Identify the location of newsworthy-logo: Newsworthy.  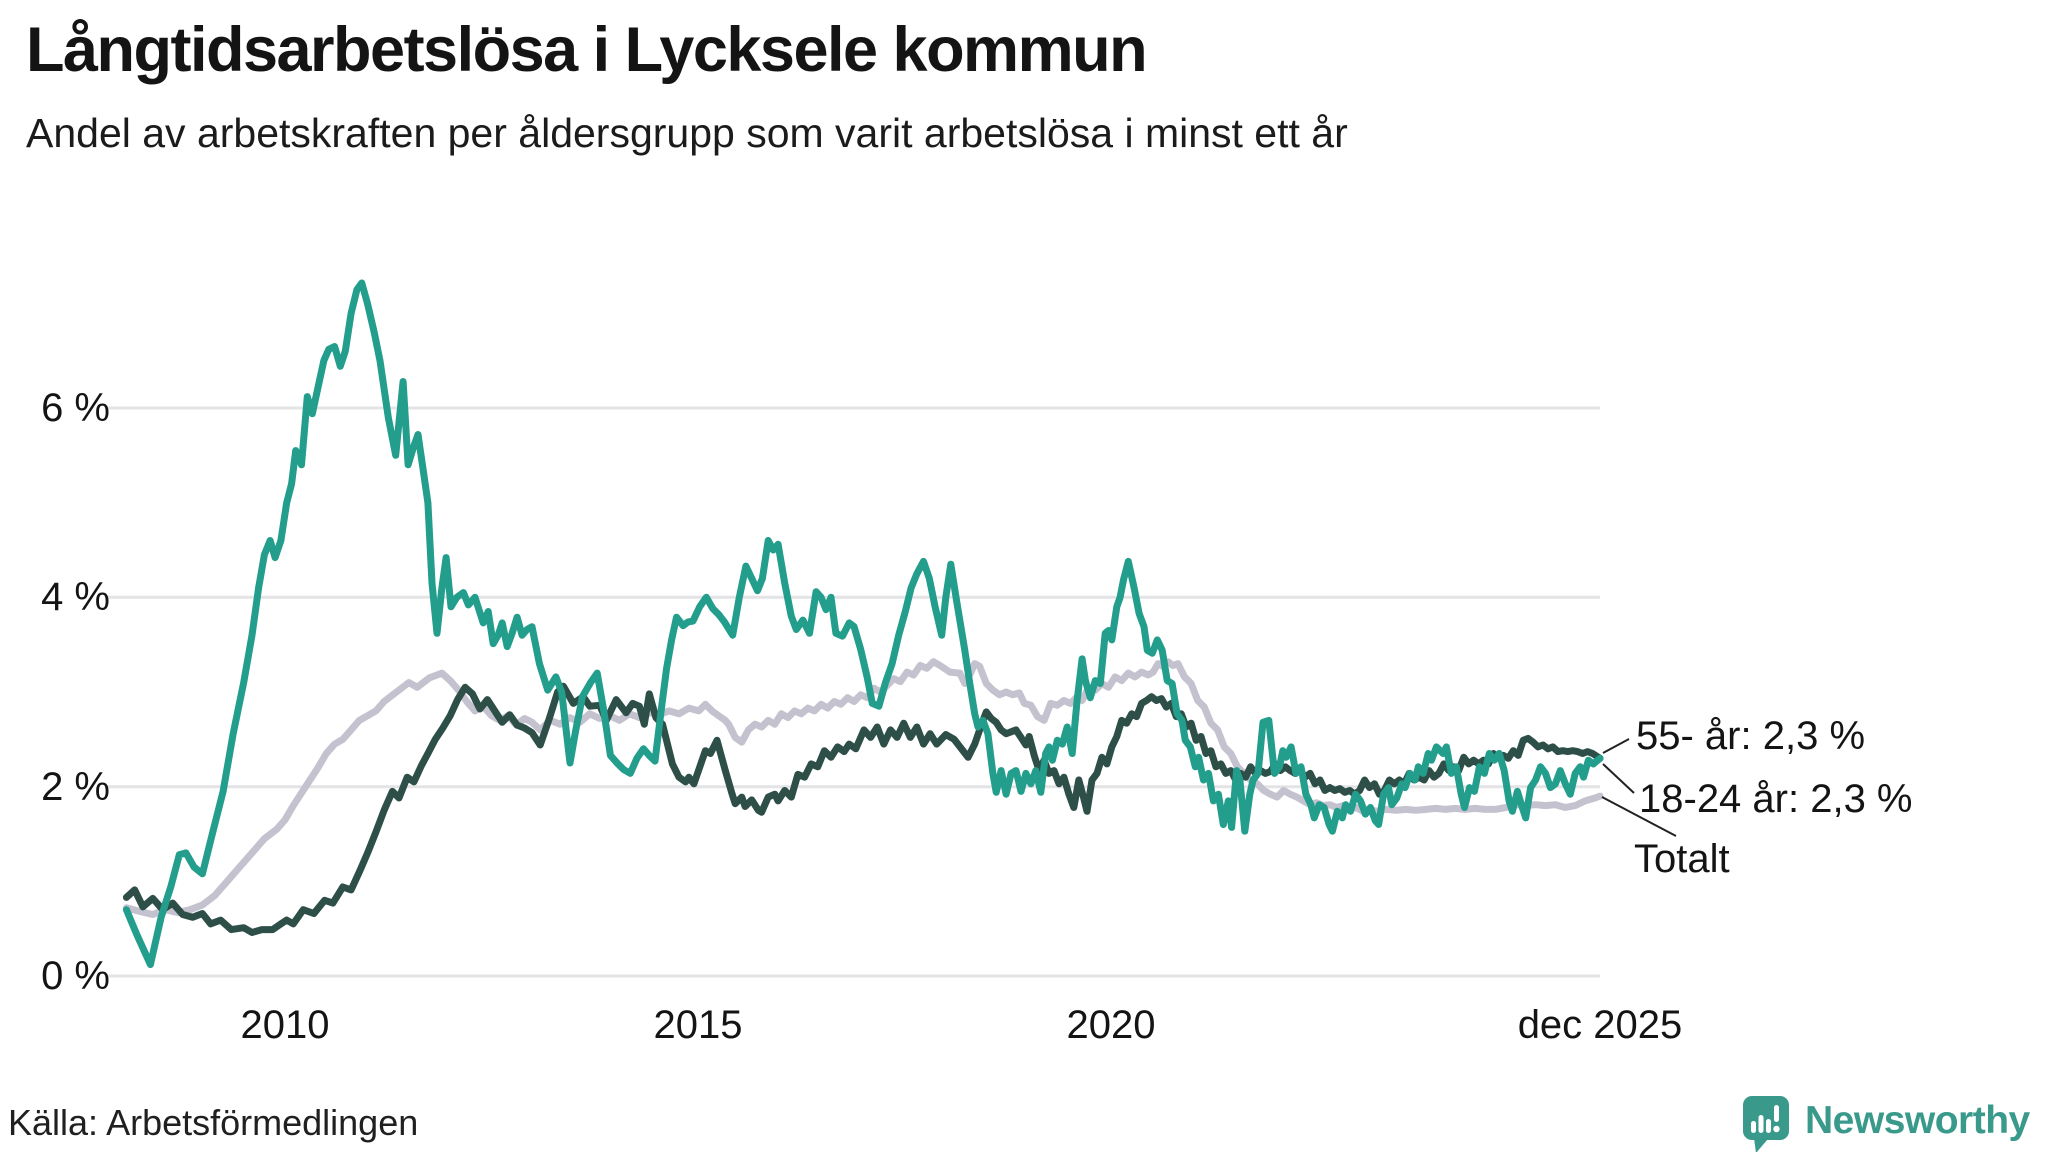
(1886, 1124).